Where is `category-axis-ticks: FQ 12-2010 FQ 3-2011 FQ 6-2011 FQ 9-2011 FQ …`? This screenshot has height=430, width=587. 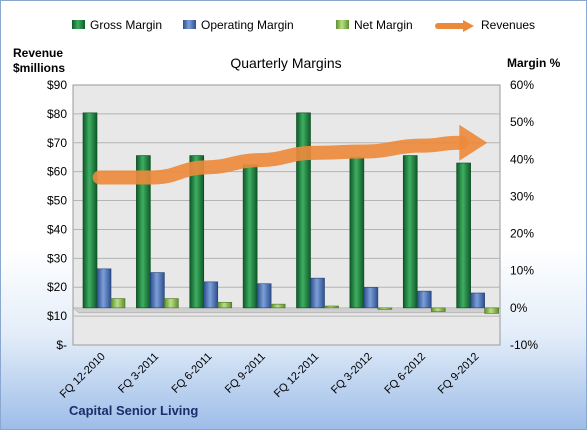
category-axis-ticks: FQ 12-2010 FQ 3-2011 FQ 6-2011 FQ 9-2011 FQ … is located at coordinates (270, 376).